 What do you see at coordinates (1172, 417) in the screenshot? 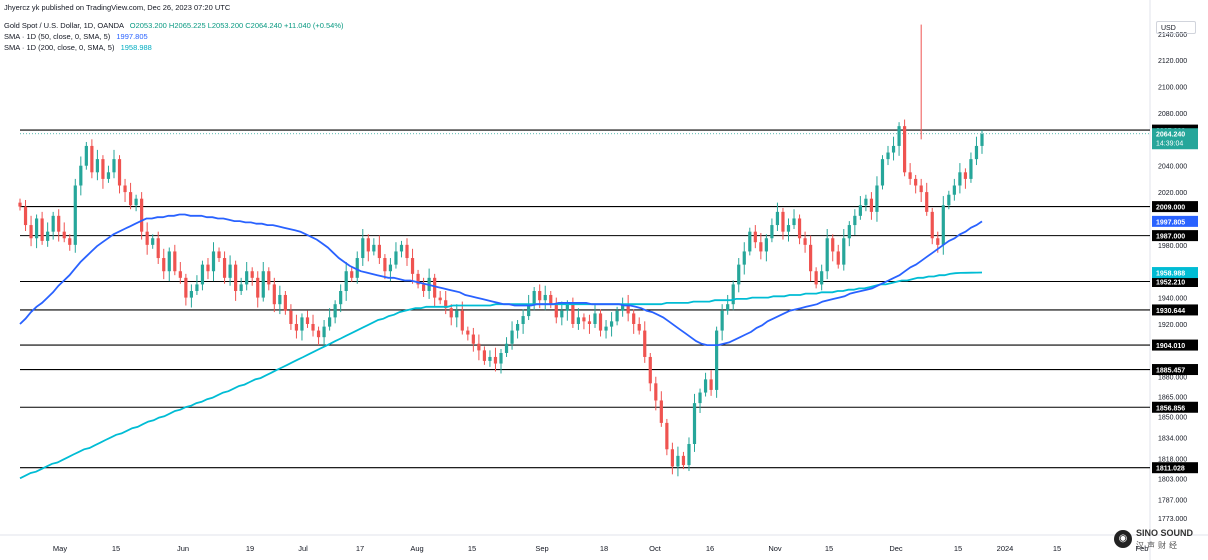
I see `price-tick-label: 1850.000` at bounding box center [1172, 417].